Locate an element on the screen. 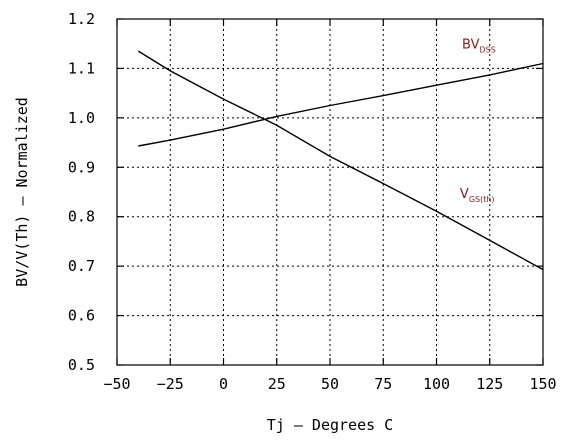 The image size is (573, 441). x-tick-label: 75 is located at coordinates (383, 384).